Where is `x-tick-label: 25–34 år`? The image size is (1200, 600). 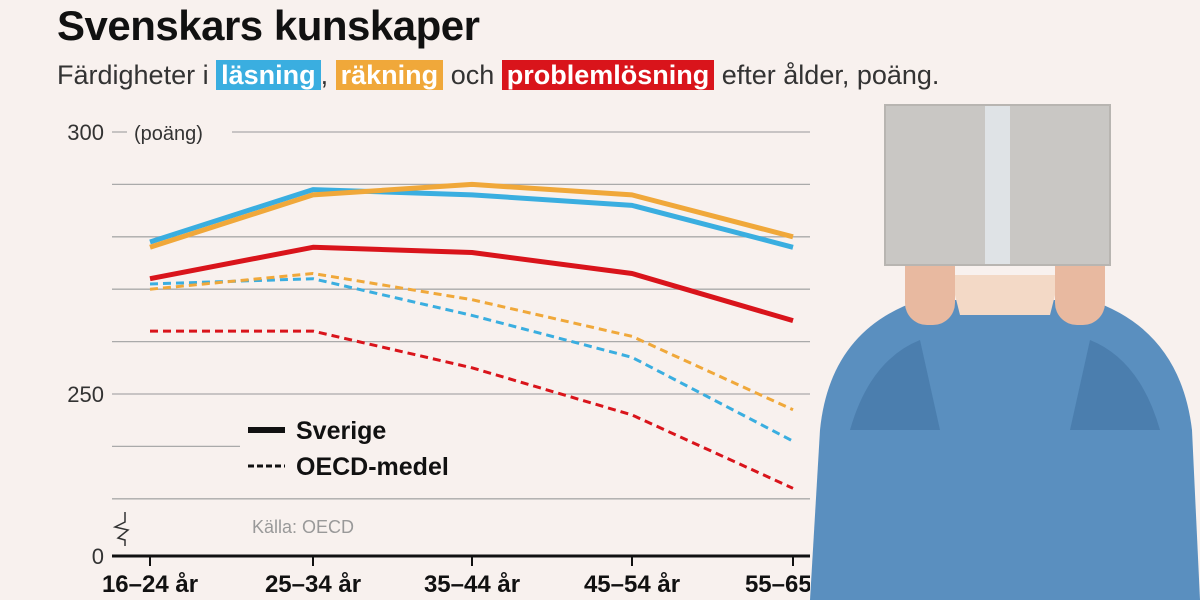 x-tick-label: 25–34 år is located at coordinates (313, 584).